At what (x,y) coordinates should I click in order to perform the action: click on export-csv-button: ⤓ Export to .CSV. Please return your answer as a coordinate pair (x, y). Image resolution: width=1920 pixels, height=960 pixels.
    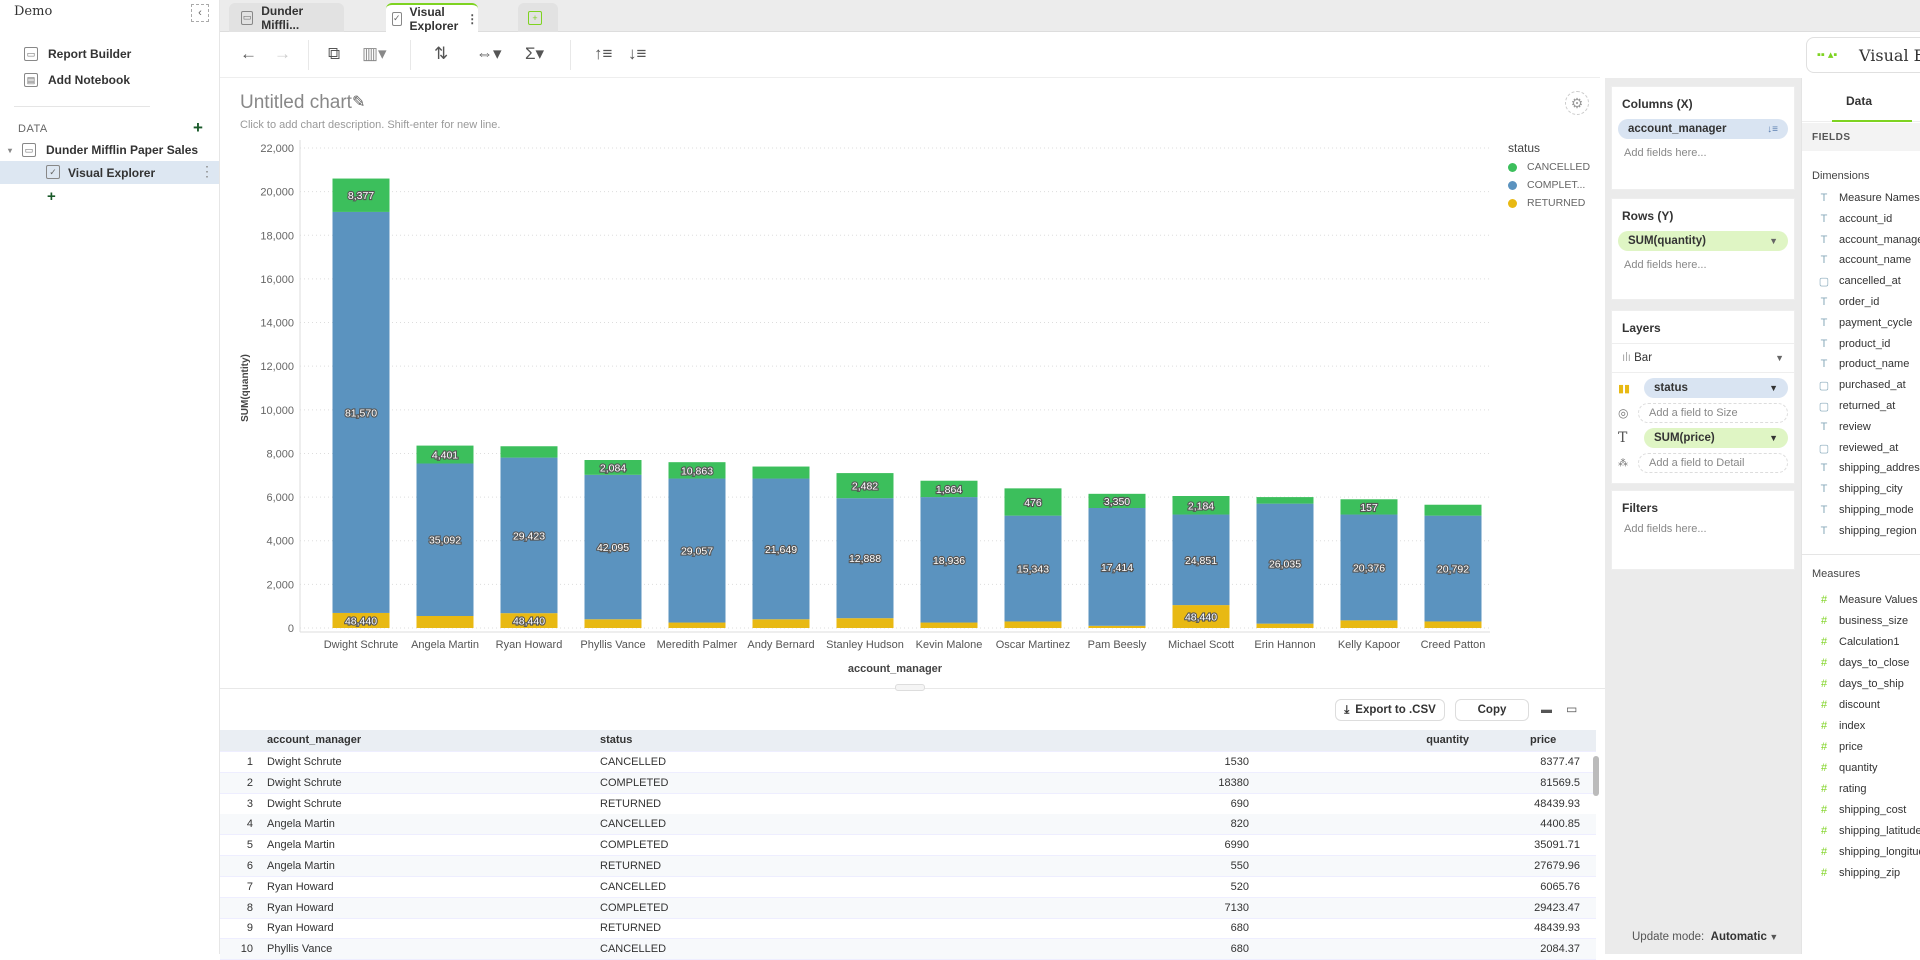
    Looking at the image, I should click on (1390, 710).